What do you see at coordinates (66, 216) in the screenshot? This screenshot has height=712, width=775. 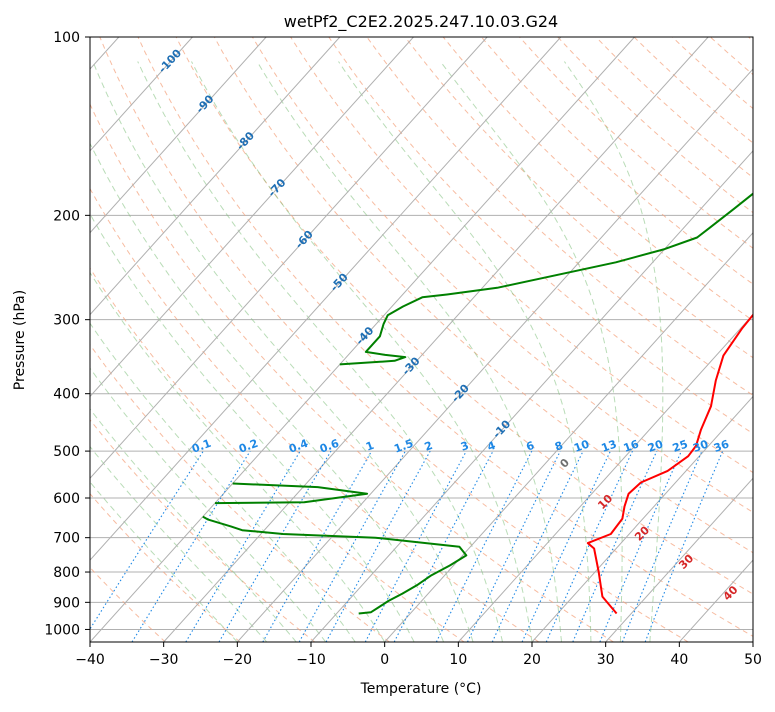 I see `y-tick-label: 200` at bounding box center [66, 216].